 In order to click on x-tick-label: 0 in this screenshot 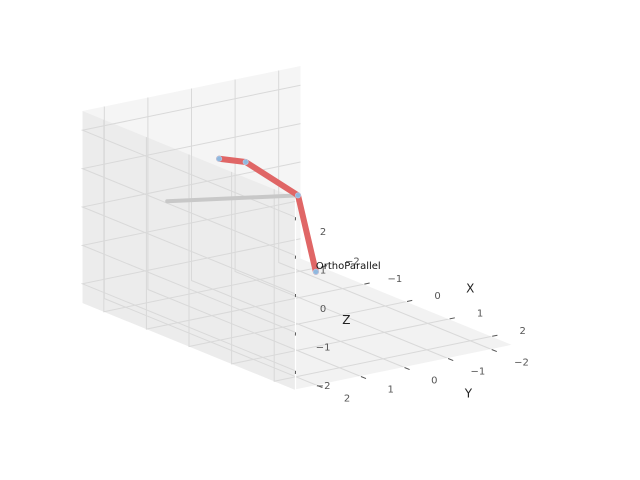, I will do `click(437, 296)`.